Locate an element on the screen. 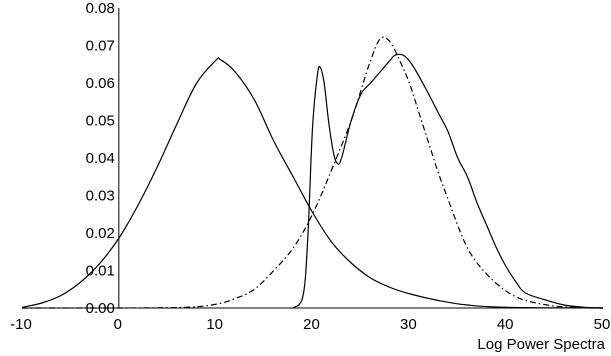  x-tick-label: 0 is located at coordinates (118, 324).